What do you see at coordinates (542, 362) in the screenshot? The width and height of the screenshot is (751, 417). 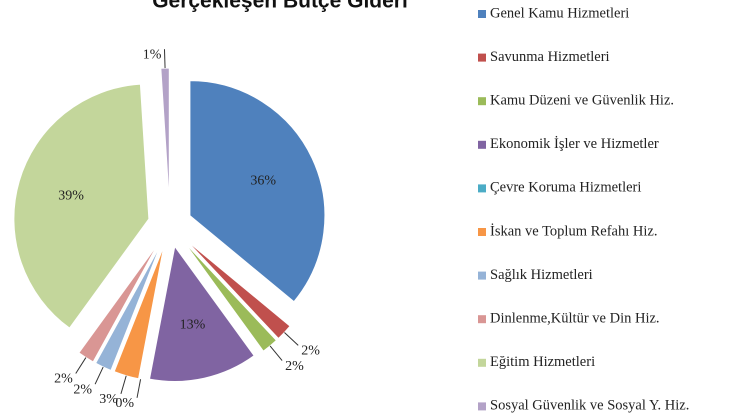 I see `legend-label: Eğitim Hizmetleri` at bounding box center [542, 362].